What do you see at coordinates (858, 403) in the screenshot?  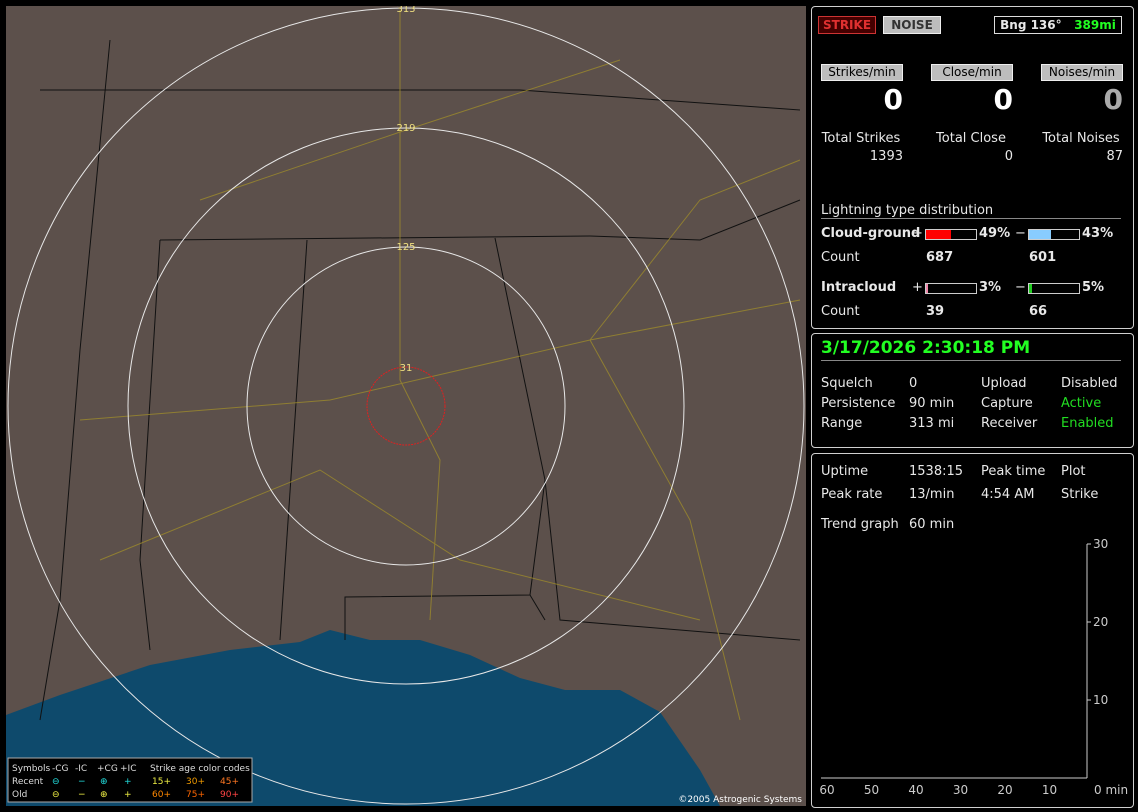 I see `status-cell: Persistence` at bounding box center [858, 403].